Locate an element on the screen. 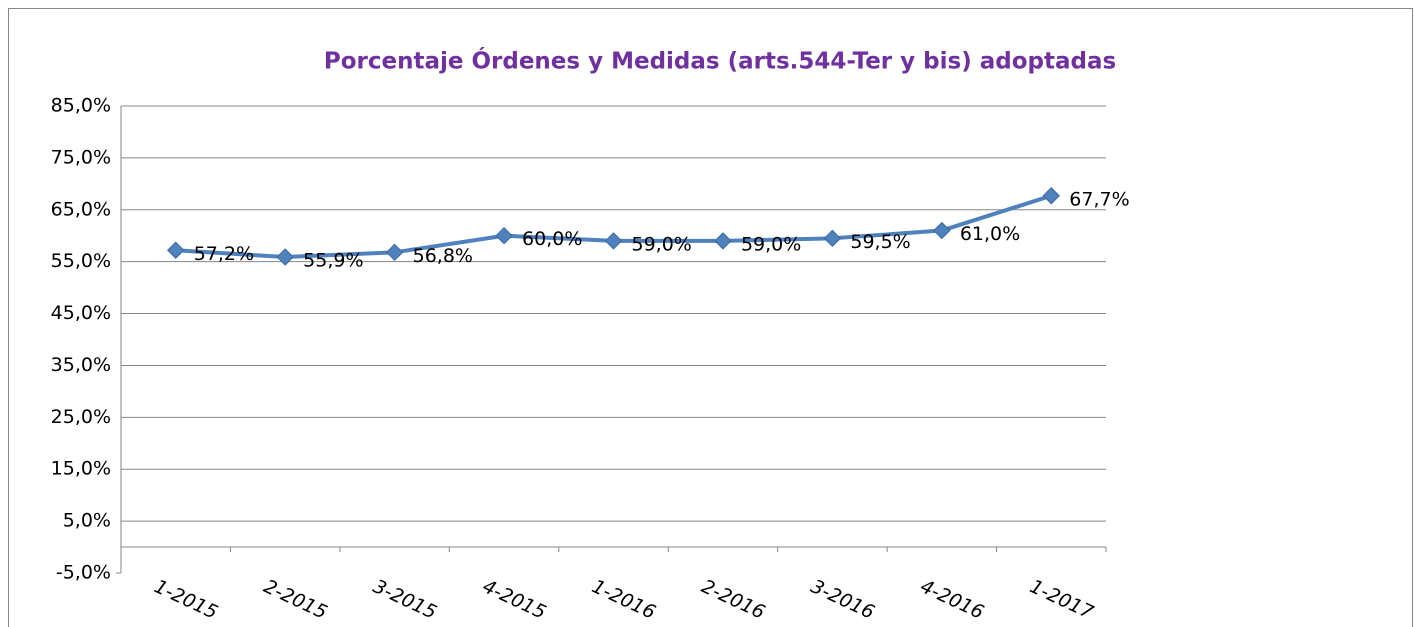  data-label: 60,0% is located at coordinates (552, 239).